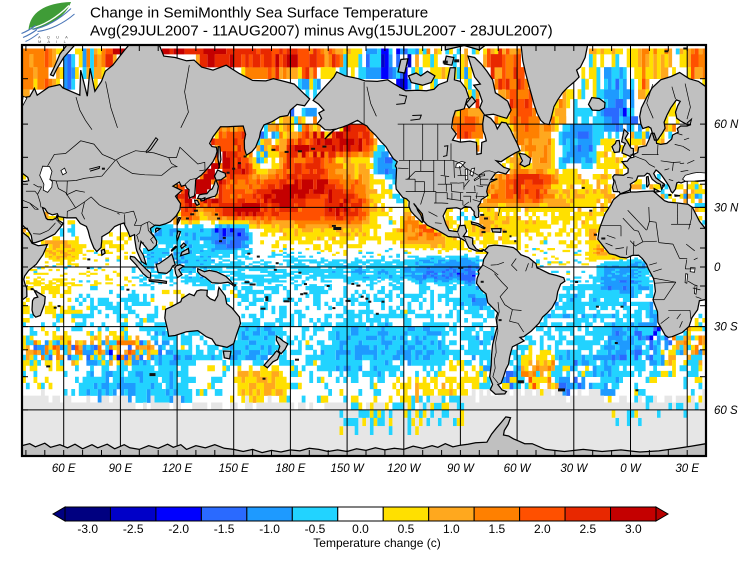 This screenshot has height=565, width=755. Describe the element at coordinates (587, 529) in the screenshot. I see `svg-text: 2.5` at that location.